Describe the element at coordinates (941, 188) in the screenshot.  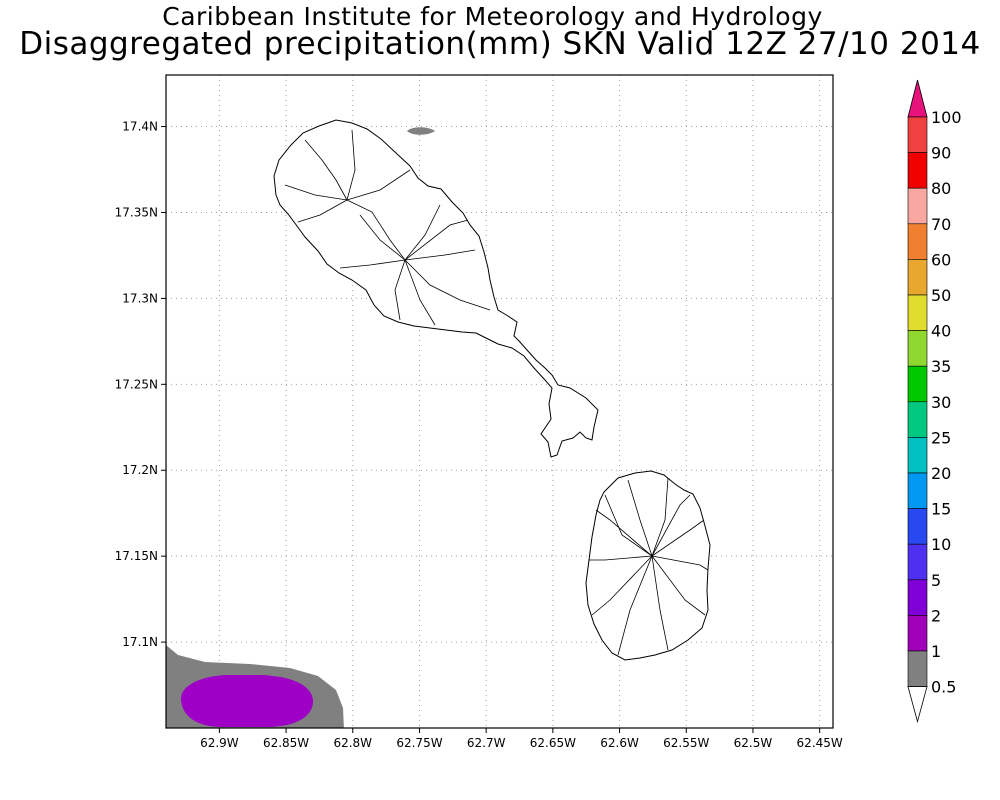
I see `colorbar-label: 80` at that location.